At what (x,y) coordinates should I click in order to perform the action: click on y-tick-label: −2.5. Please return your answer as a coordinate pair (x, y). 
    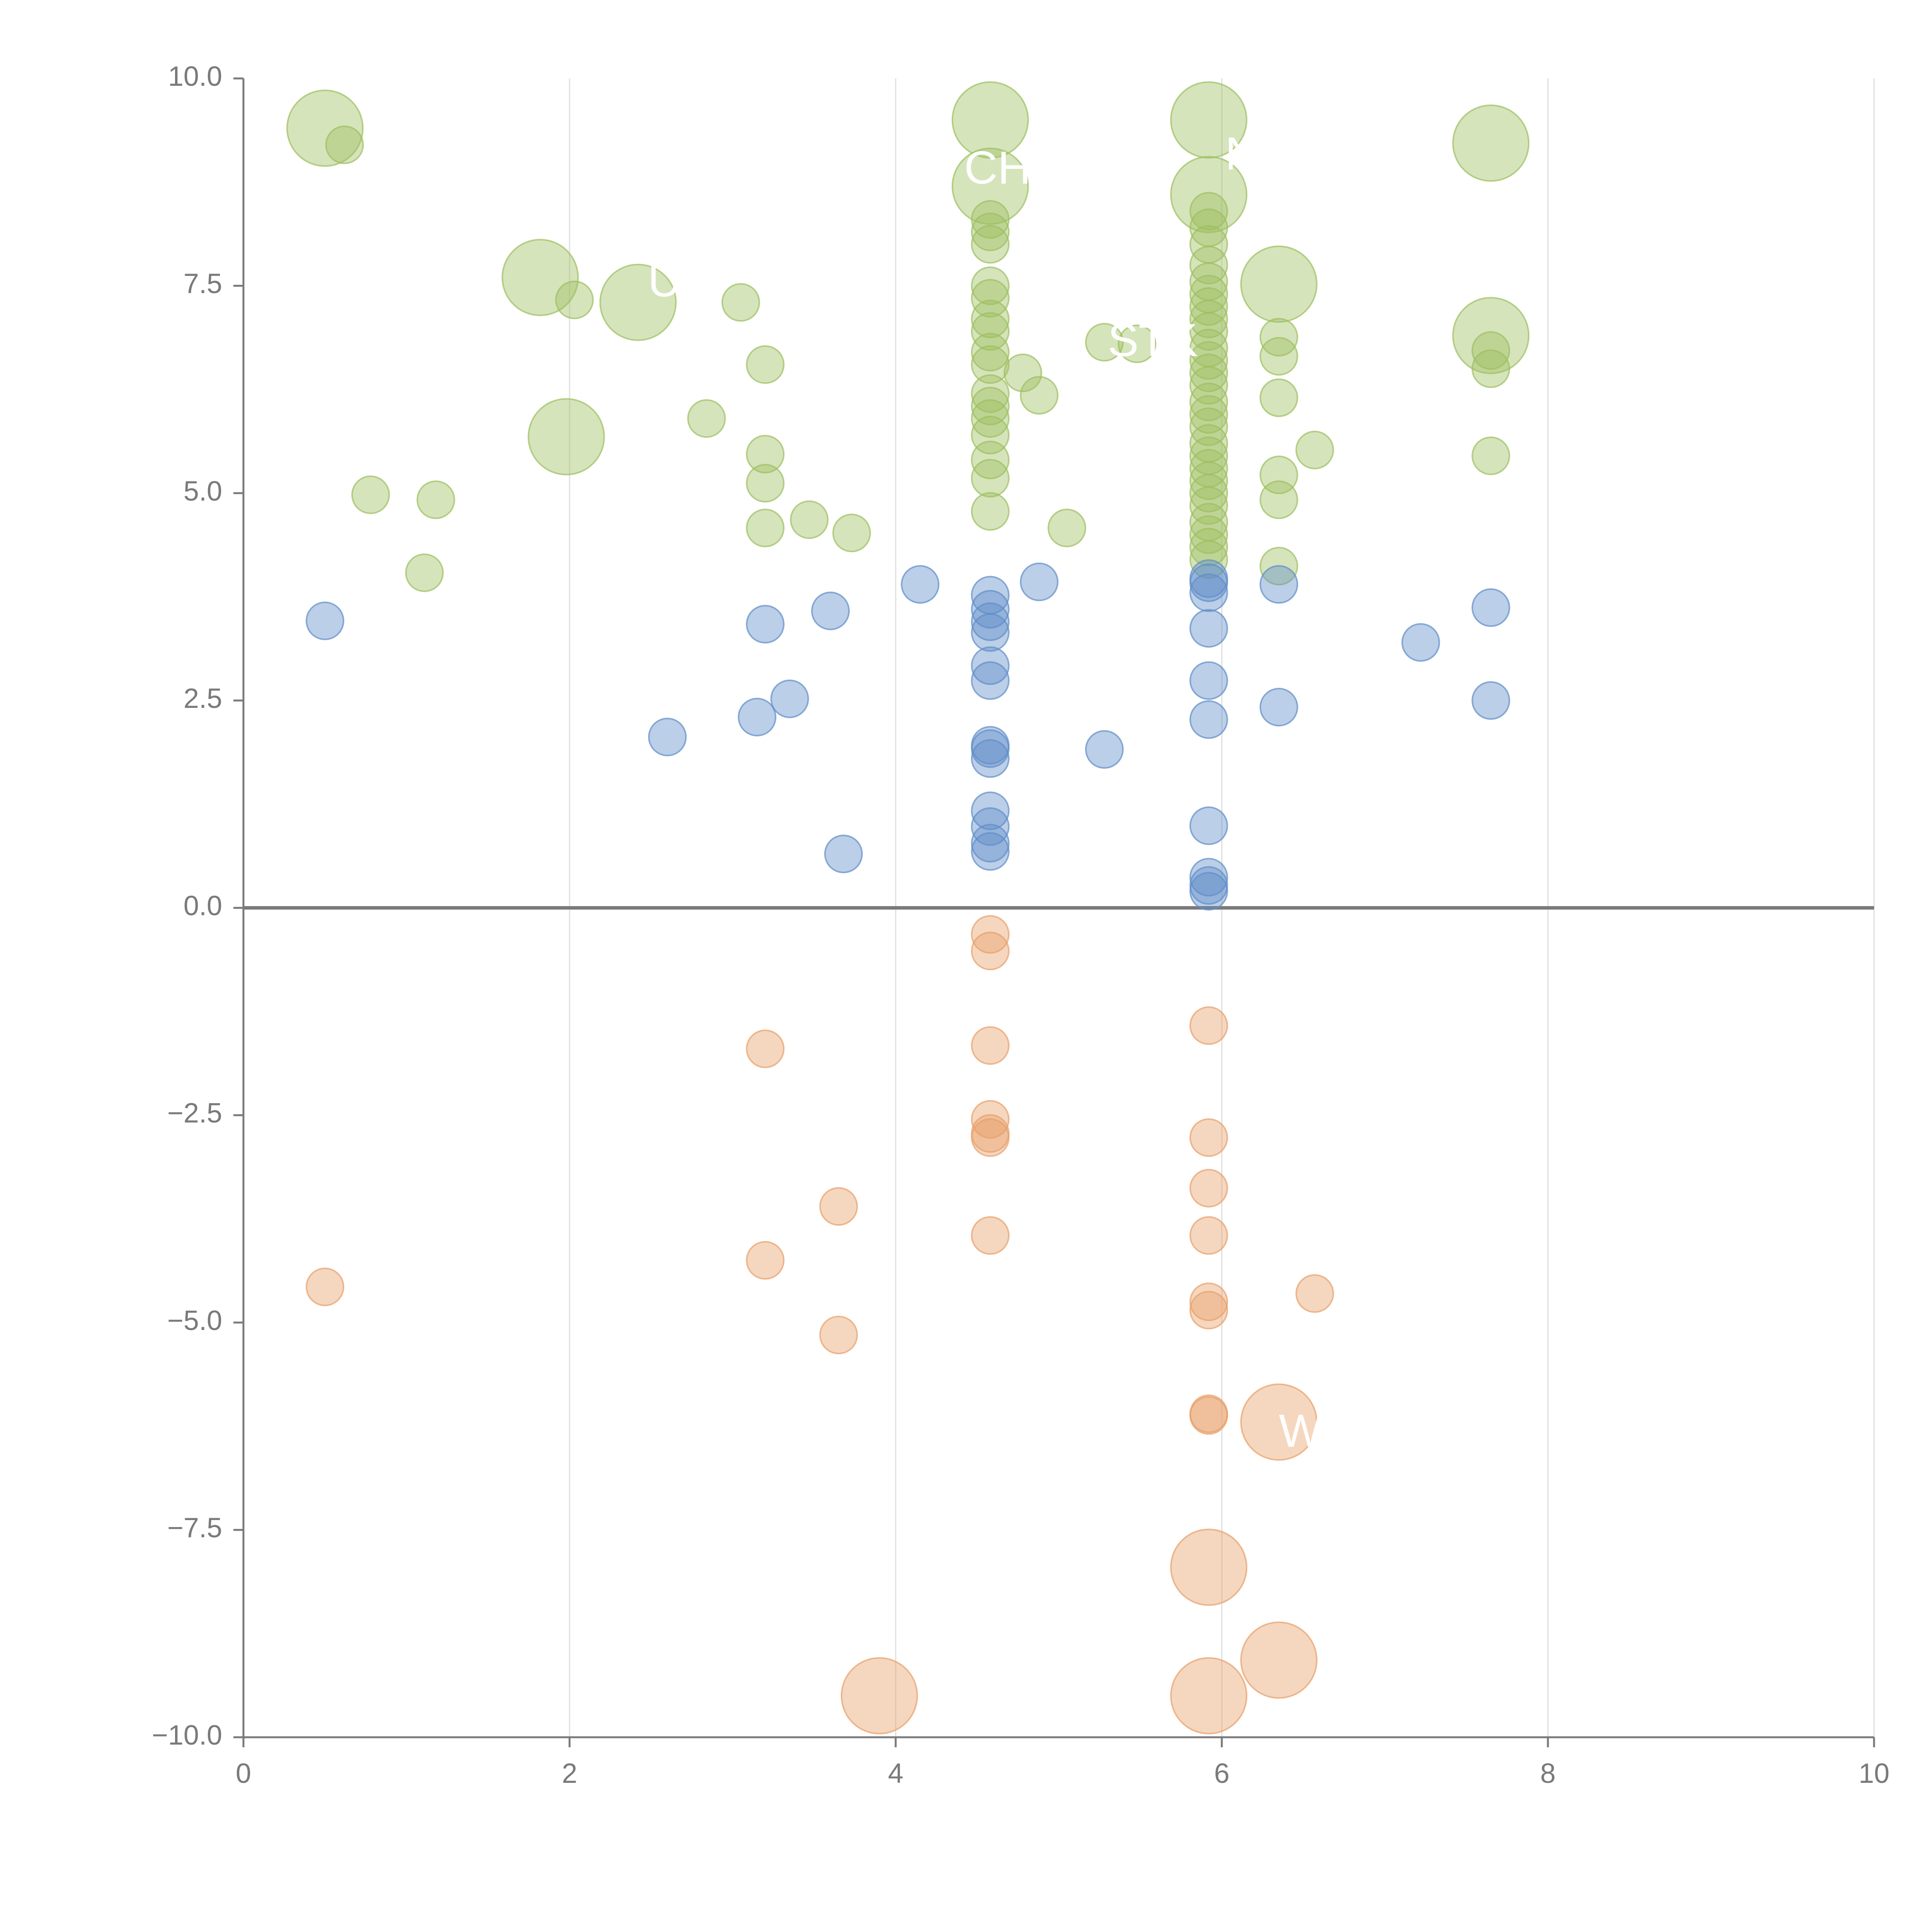
    Looking at the image, I should click on (194, 1113).